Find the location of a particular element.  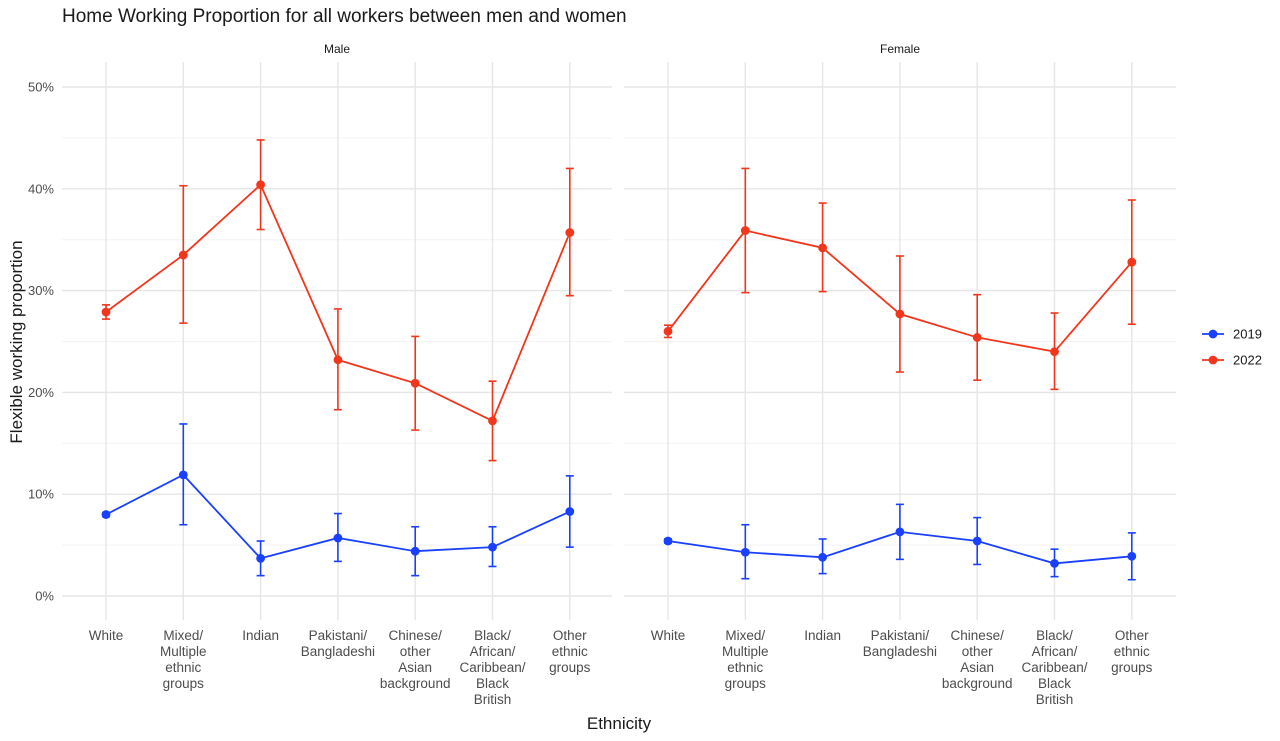

panel-strip-label: Male is located at coordinates (337, 49).